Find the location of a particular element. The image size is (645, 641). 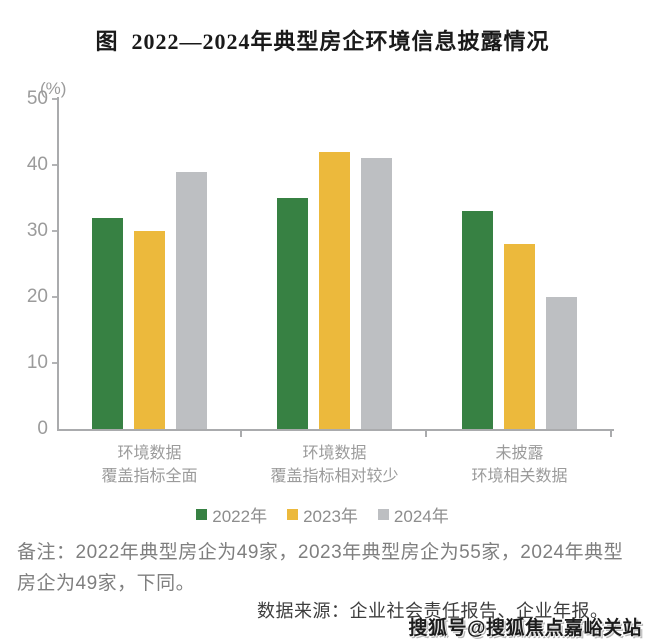

legend-label: 2024年 is located at coordinates (421, 516).